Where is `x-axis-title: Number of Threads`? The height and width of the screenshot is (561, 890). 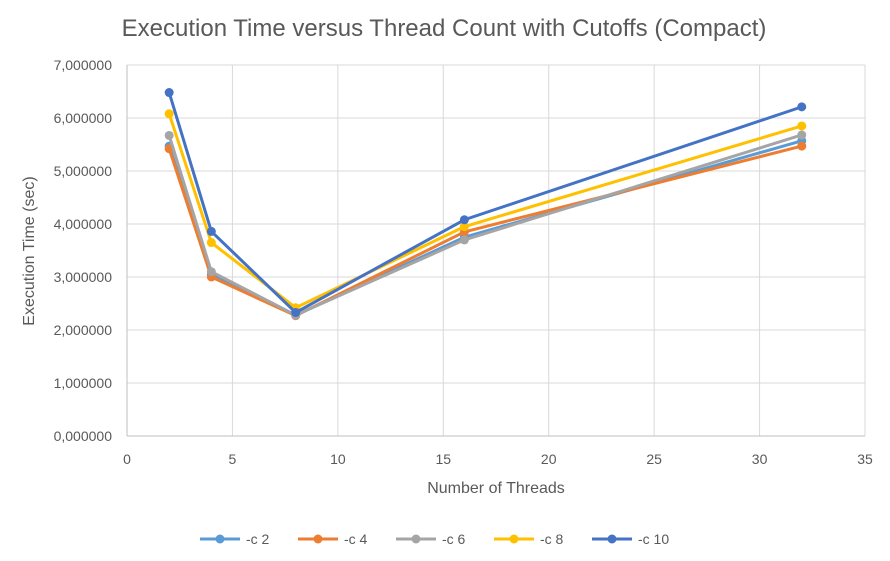 x-axis-title: Number of Threads is located at coordinates (496, 488).